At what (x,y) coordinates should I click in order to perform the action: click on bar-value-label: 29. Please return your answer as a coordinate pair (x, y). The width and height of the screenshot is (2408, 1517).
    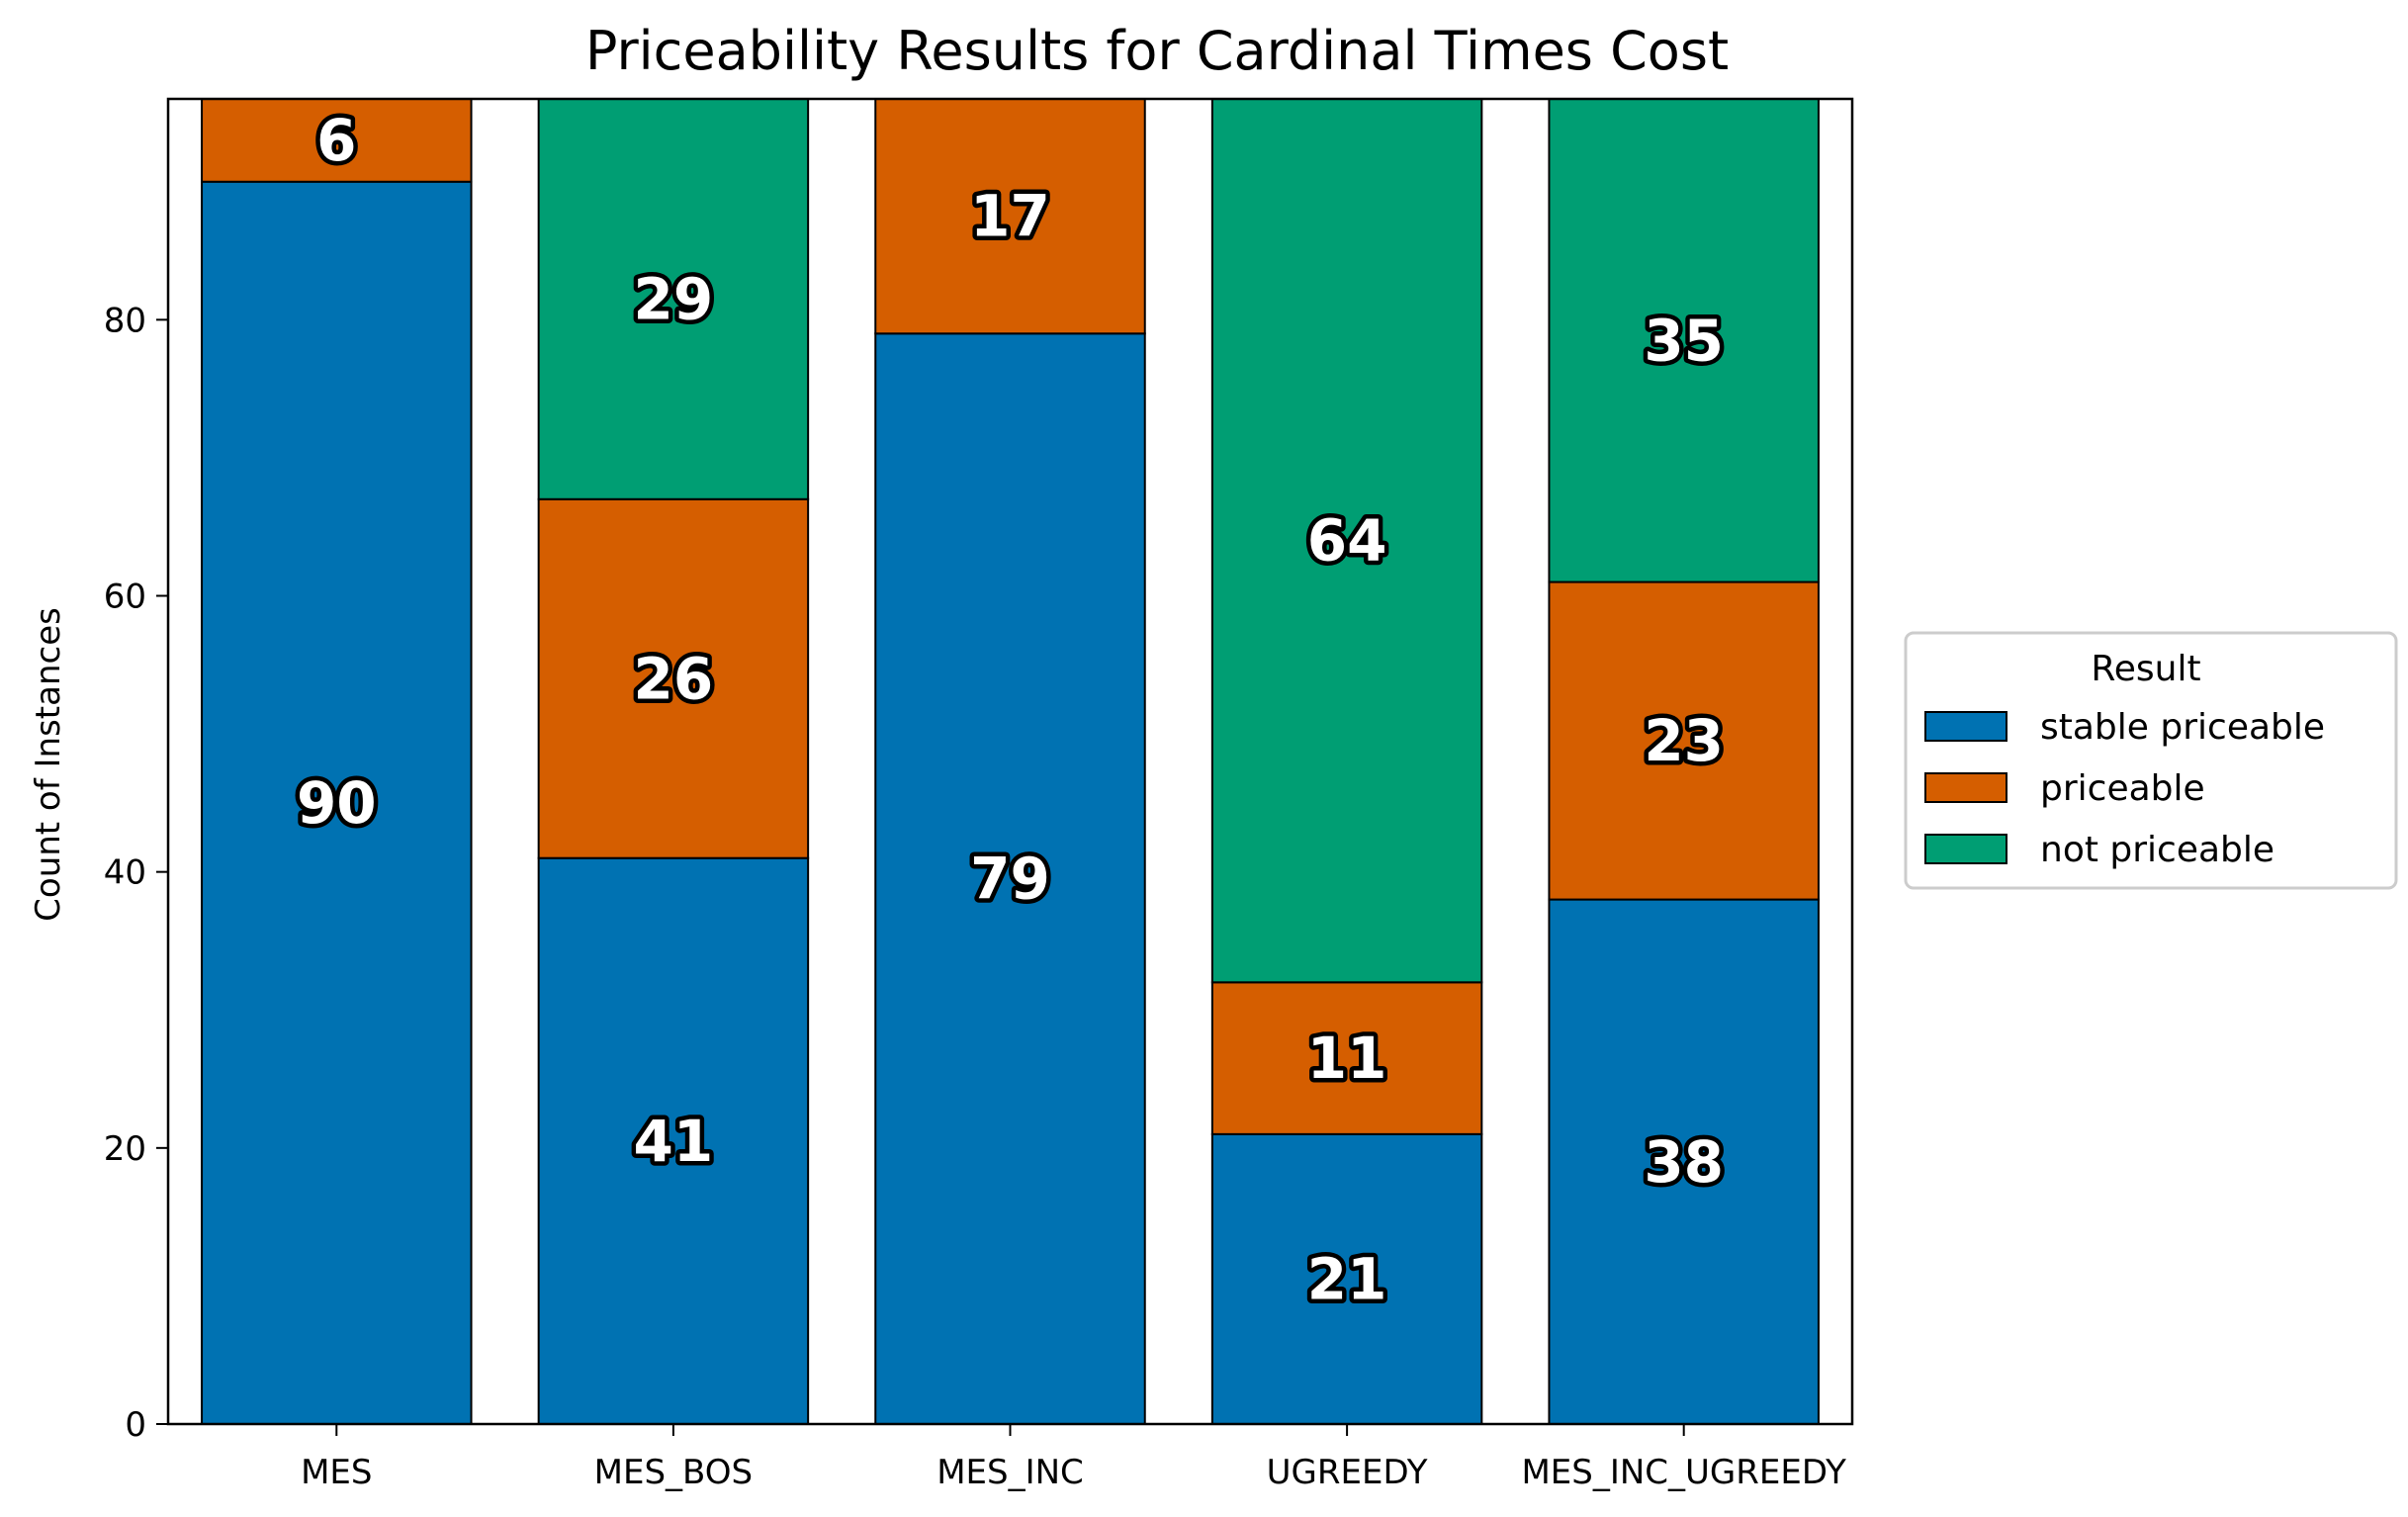
    Looking at the image, I should click on (674, 298).